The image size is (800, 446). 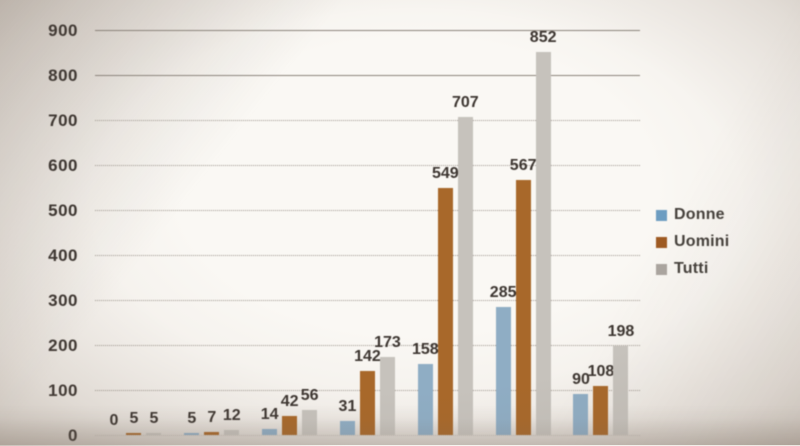 I want to click on bar-value-label: 158, so click(x=425, y=349).